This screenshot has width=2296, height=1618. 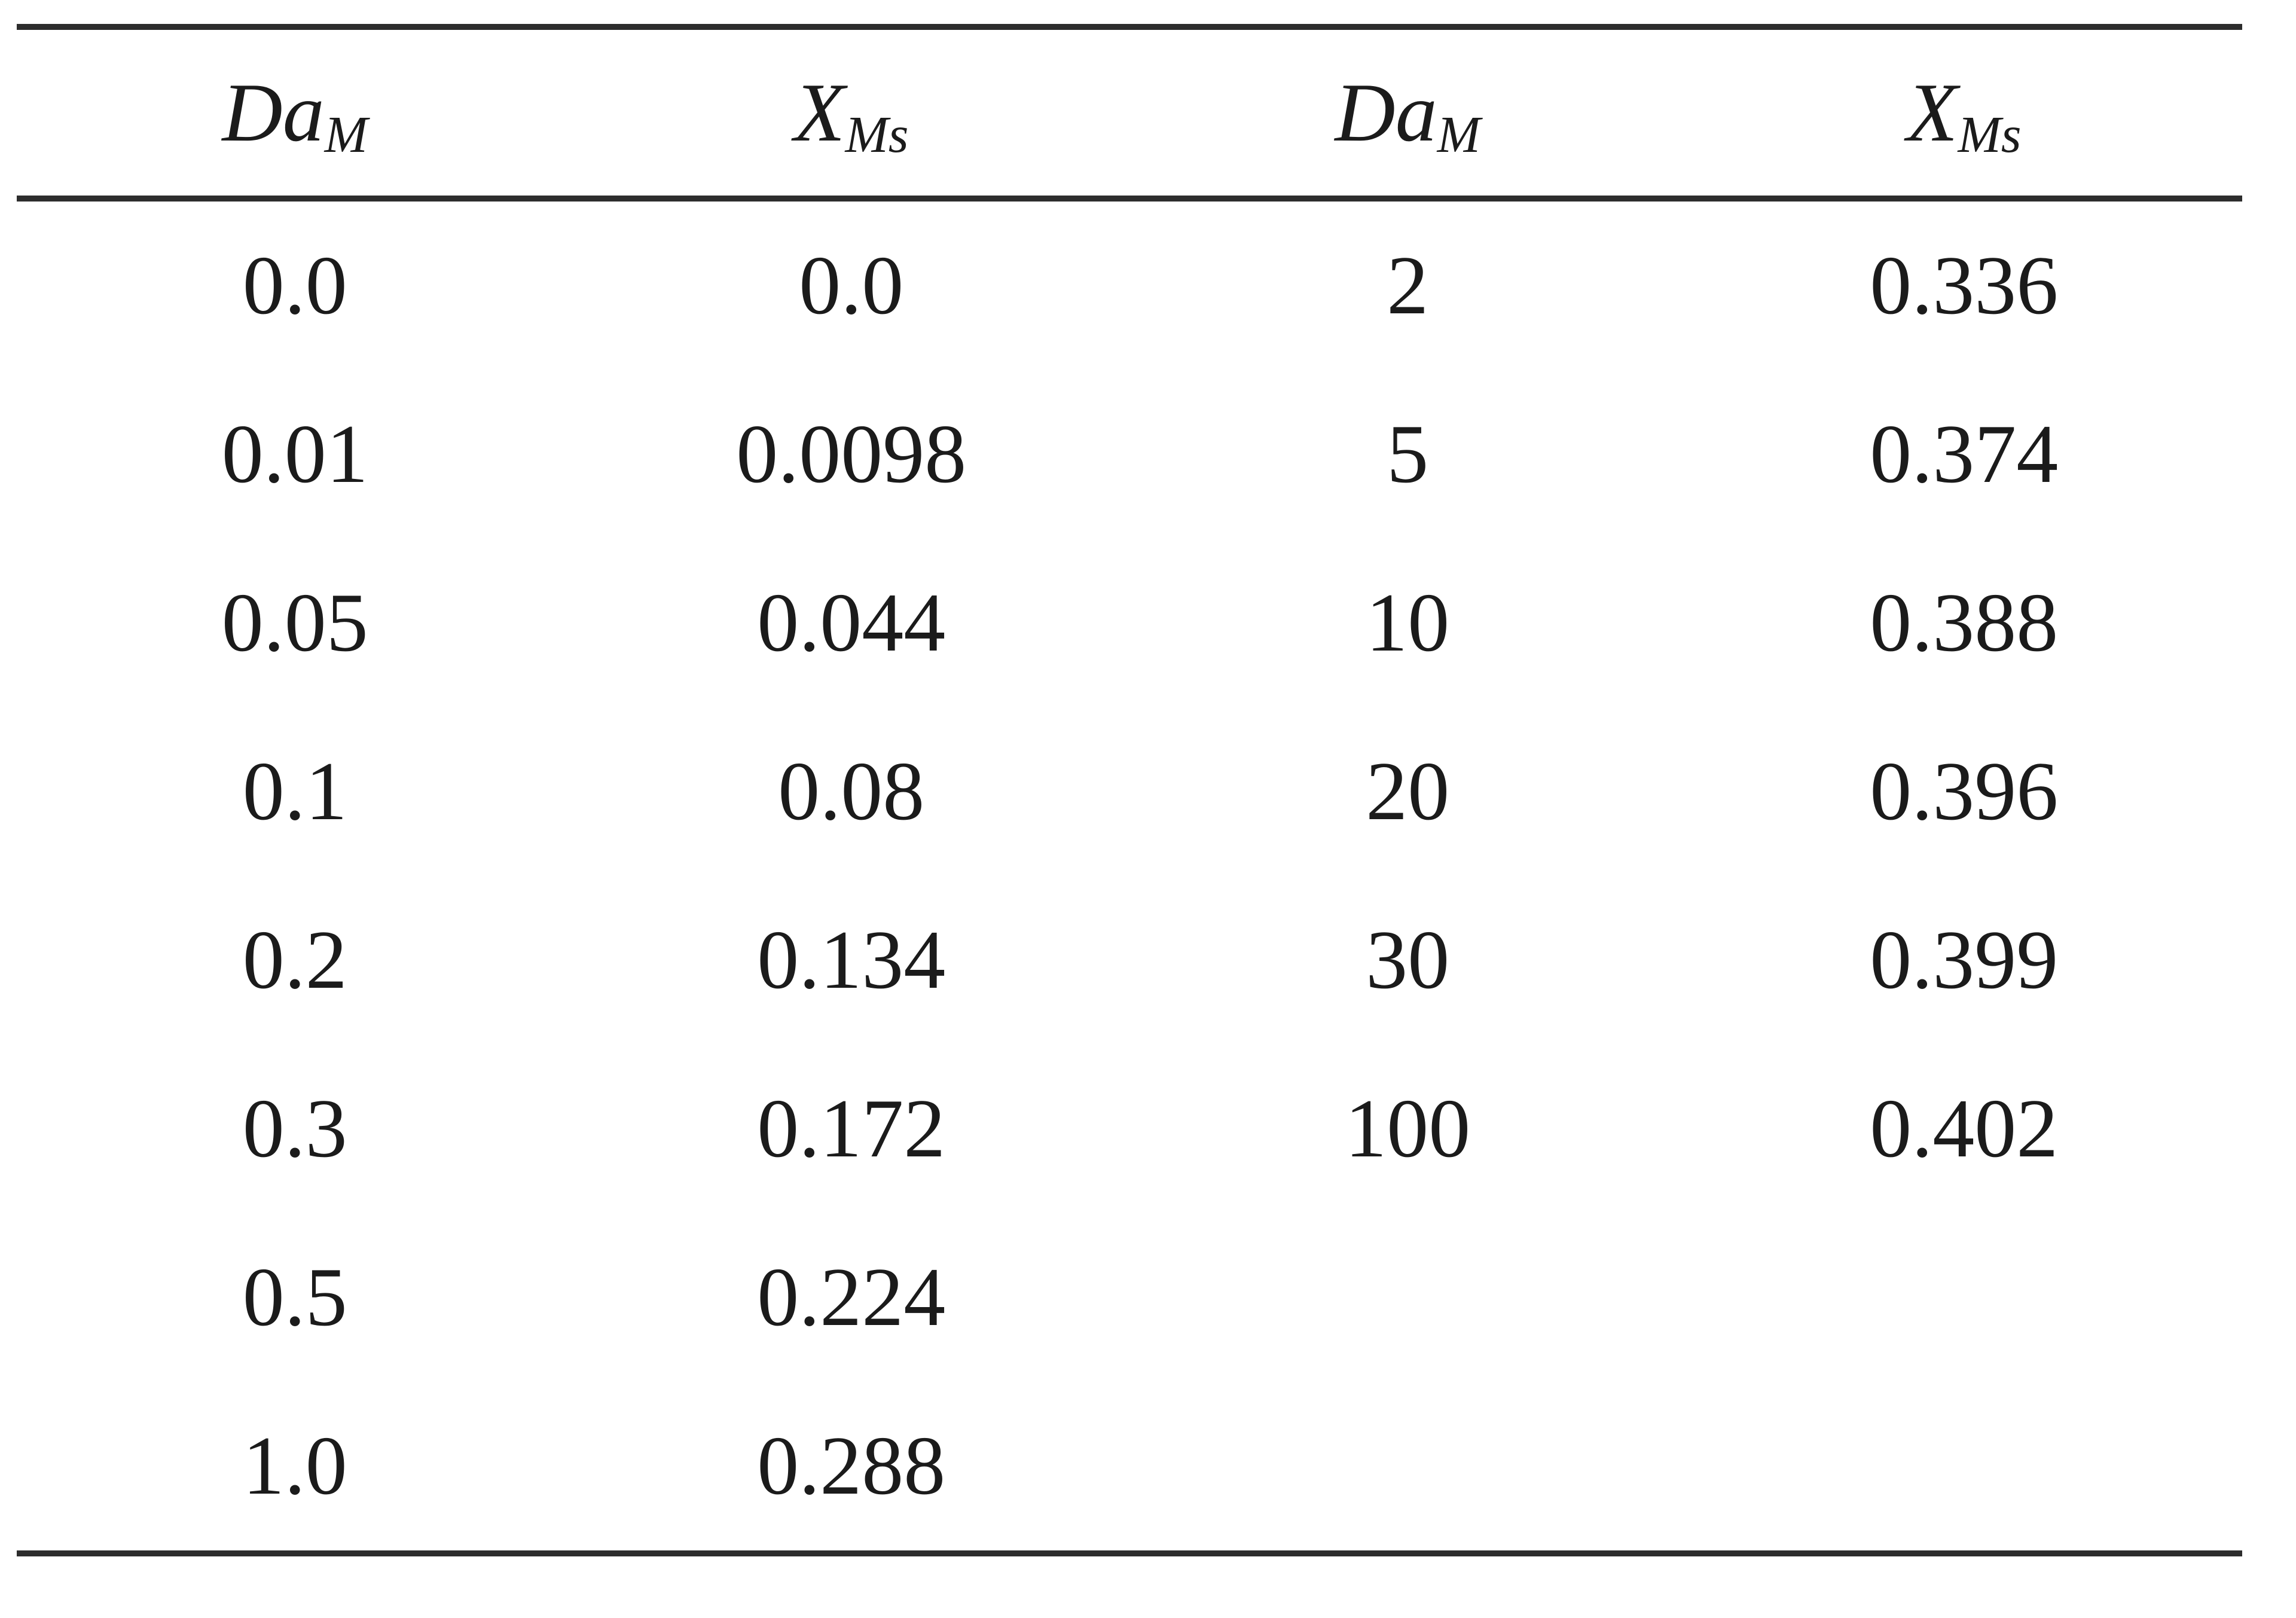 I want to click on cell-dam-right: 100, so click(x=1408, y=1128).